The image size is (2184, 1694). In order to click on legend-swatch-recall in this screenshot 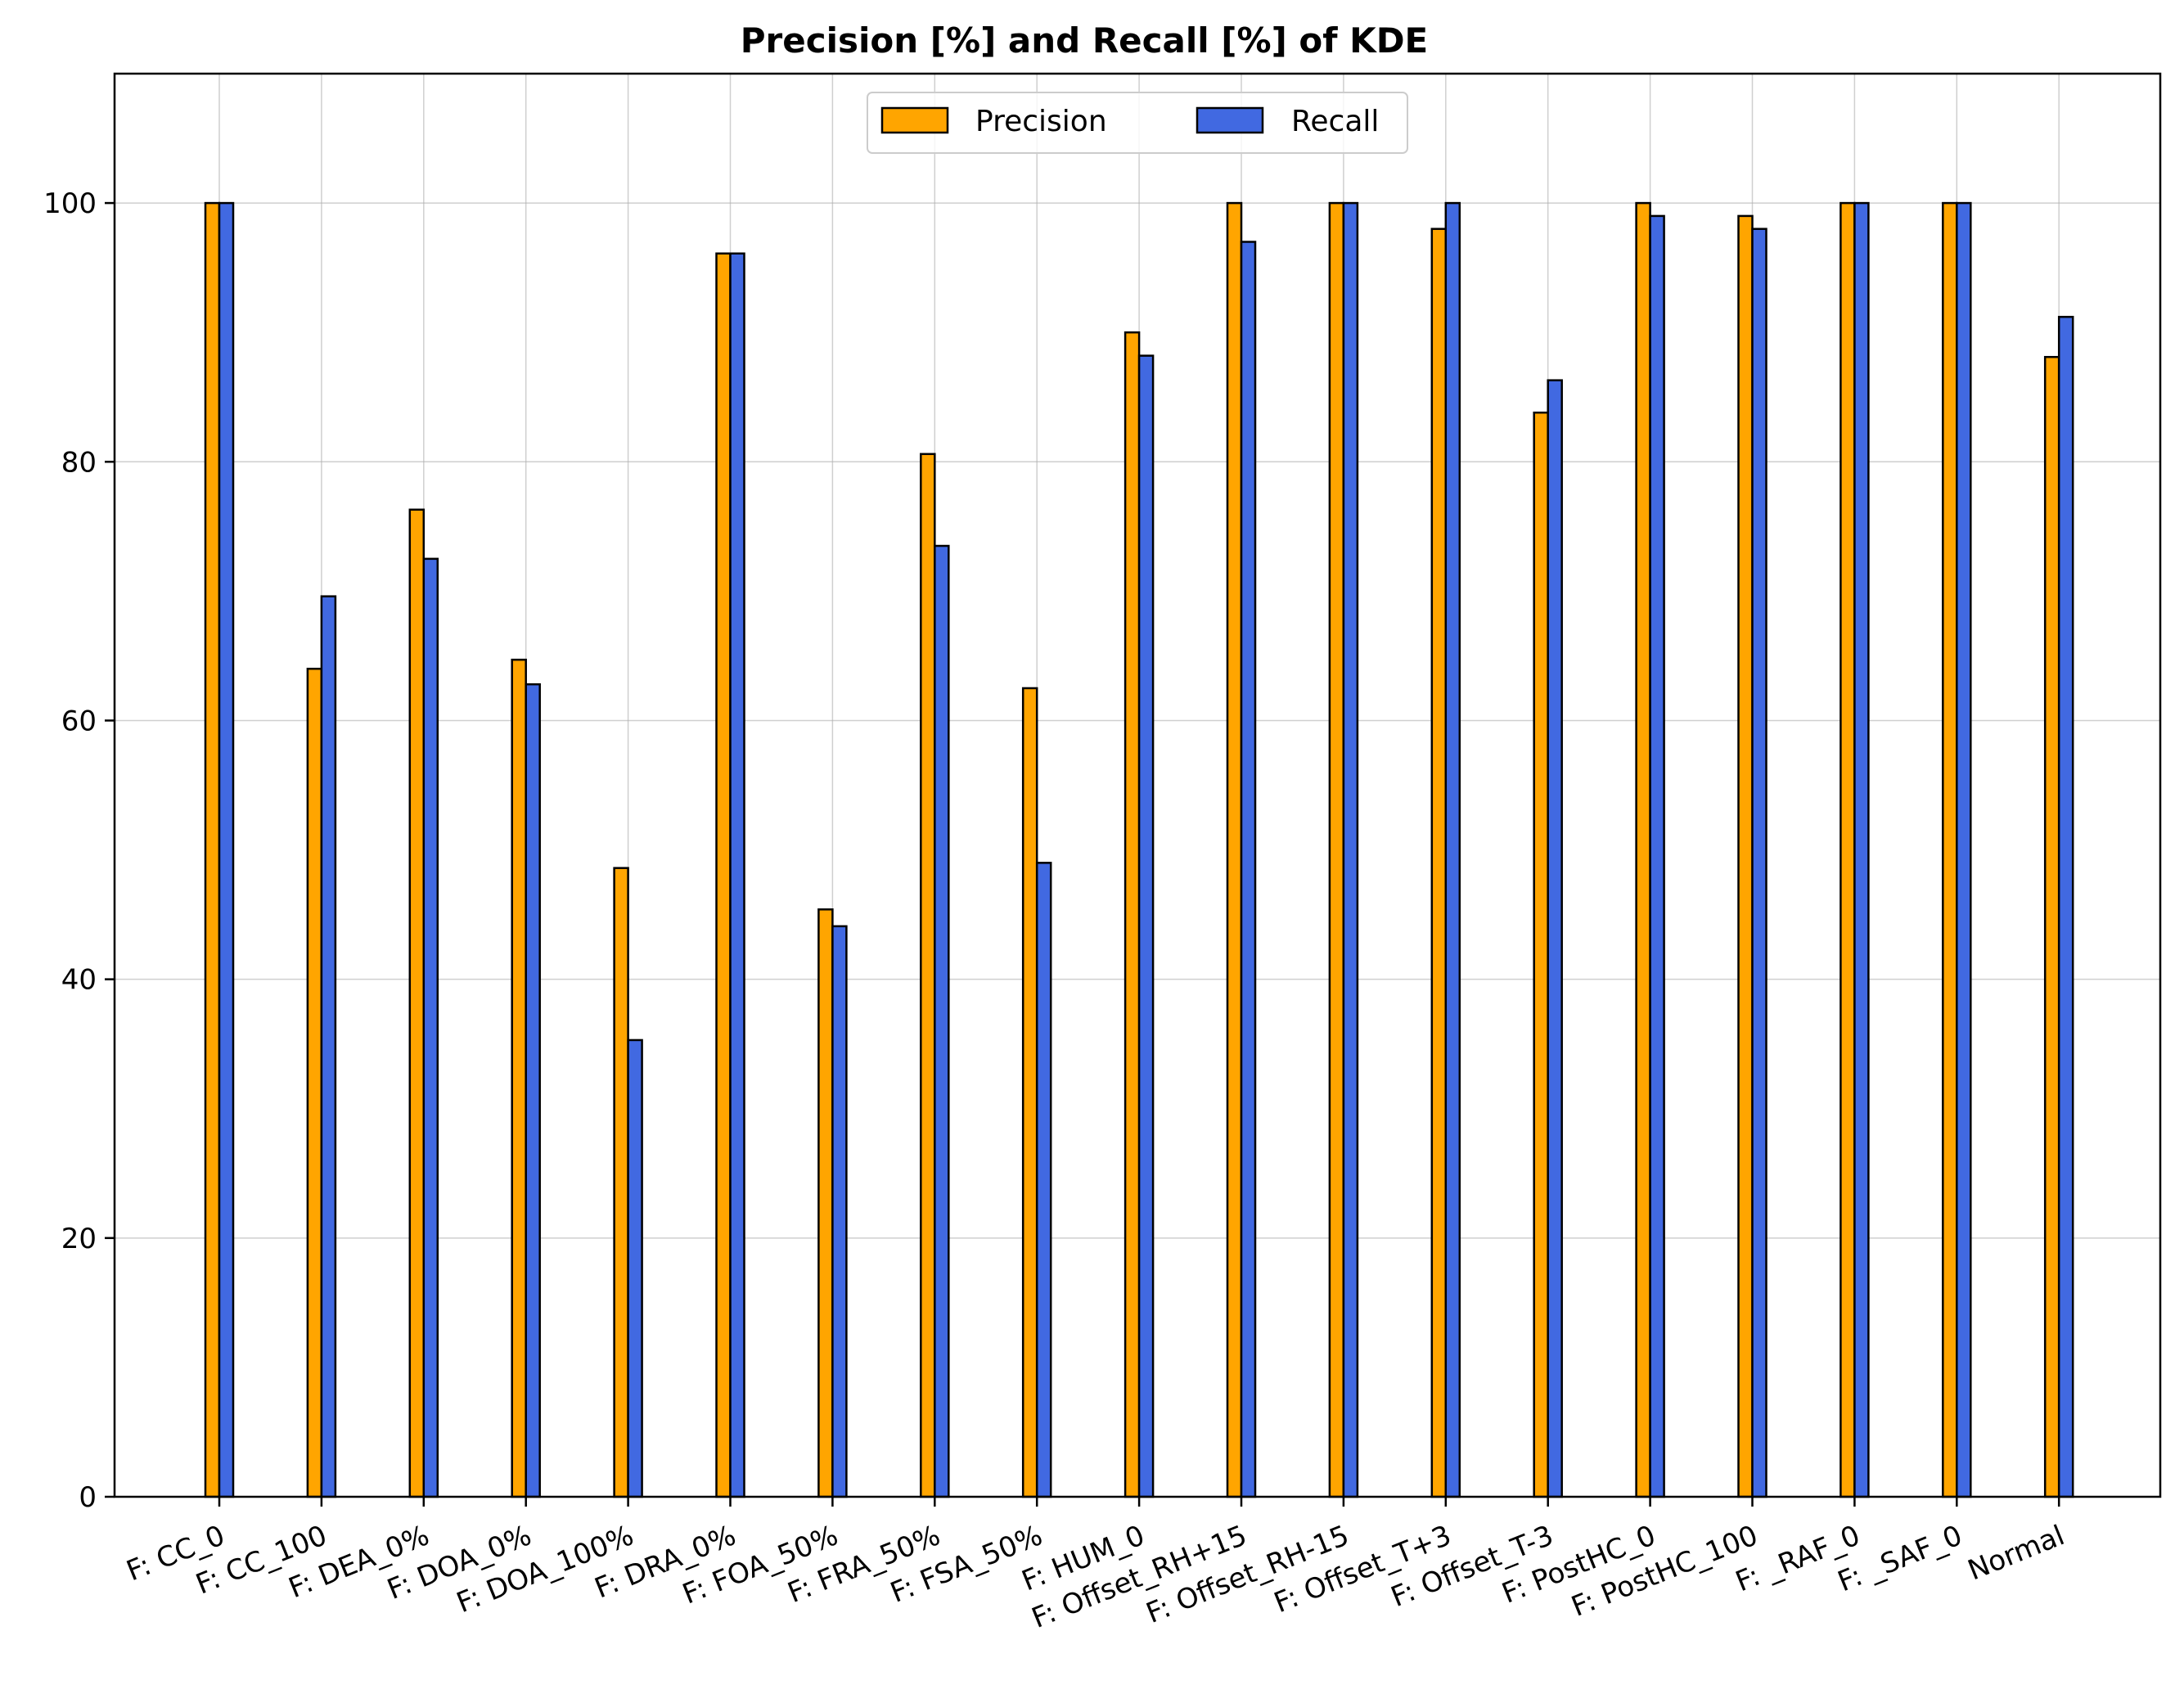, I will do `click(1230, 120)`.